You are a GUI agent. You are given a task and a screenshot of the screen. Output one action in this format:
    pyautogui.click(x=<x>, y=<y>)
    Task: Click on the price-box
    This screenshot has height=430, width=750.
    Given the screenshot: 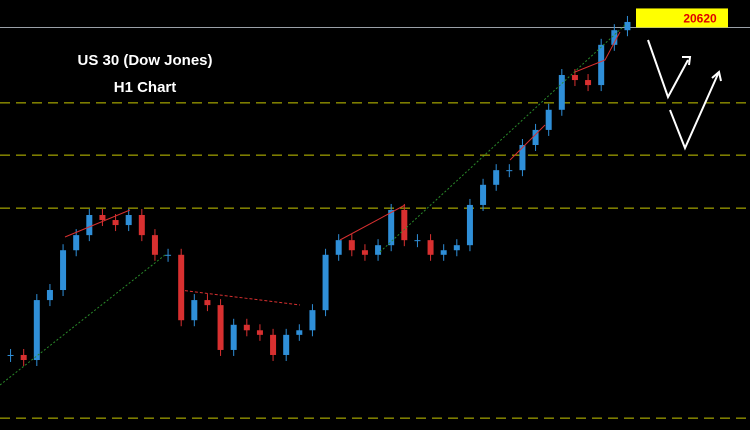 What is the action you would take?
    pyautogui.click(x=682, y=18)
    